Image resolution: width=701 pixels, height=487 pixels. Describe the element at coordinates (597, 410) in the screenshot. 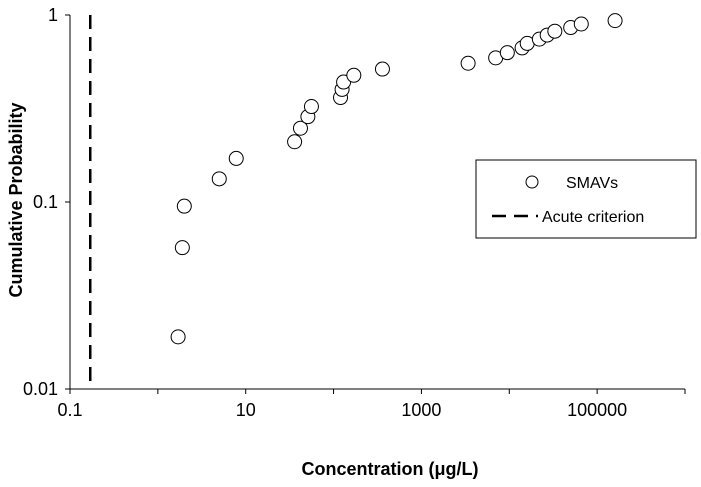

I see `x-tick-label: 100000` at that location.